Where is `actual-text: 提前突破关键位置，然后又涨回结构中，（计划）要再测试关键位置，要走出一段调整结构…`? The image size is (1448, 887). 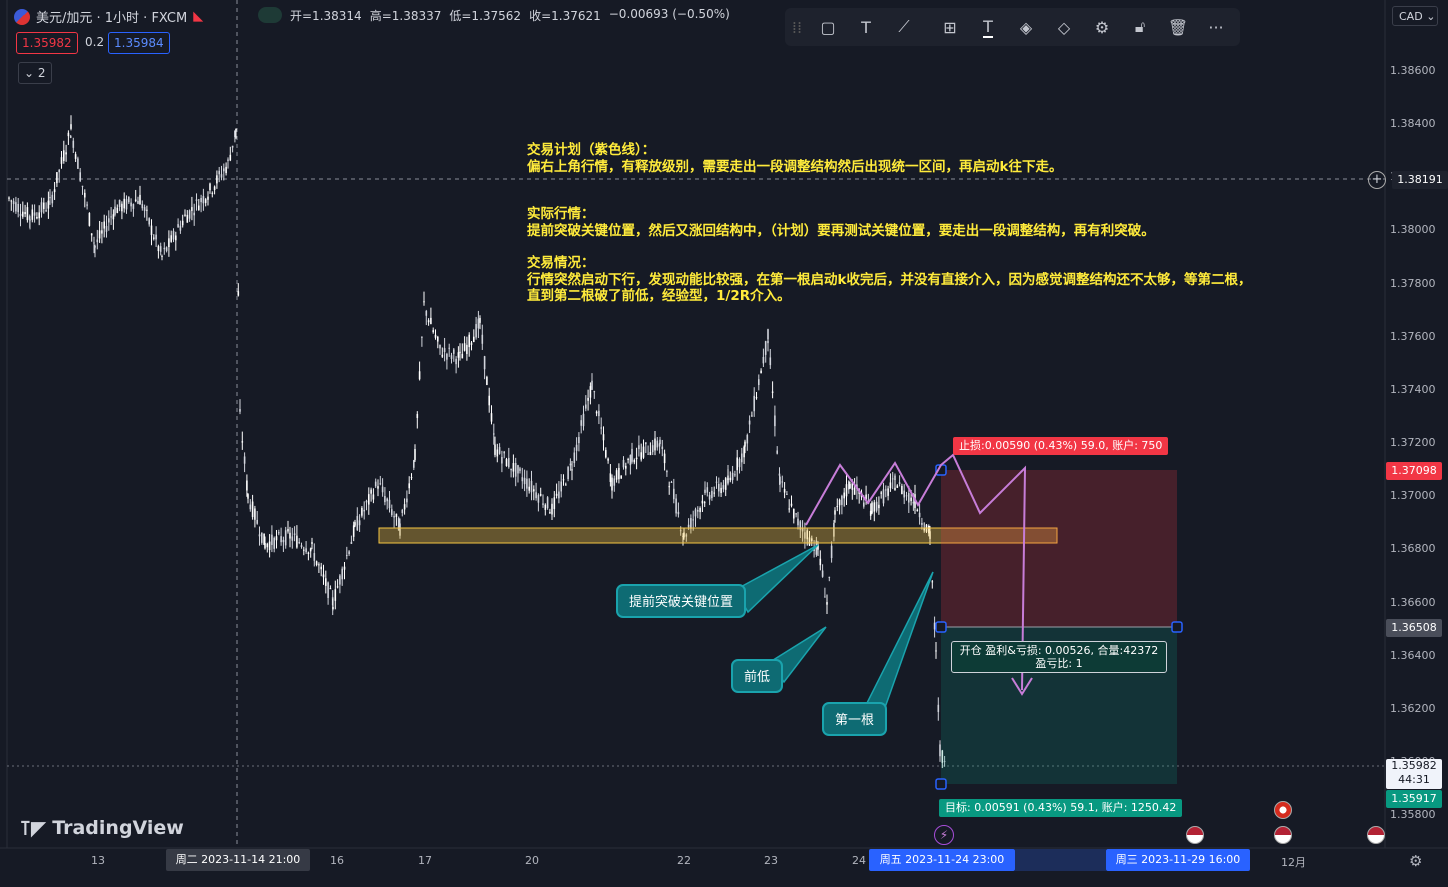
actual-text: 提前突破关键位置，然后又涨回结构中，（计划）要再测试关键位置，要走出一段调整结构… is located at coordinates (841, 231).